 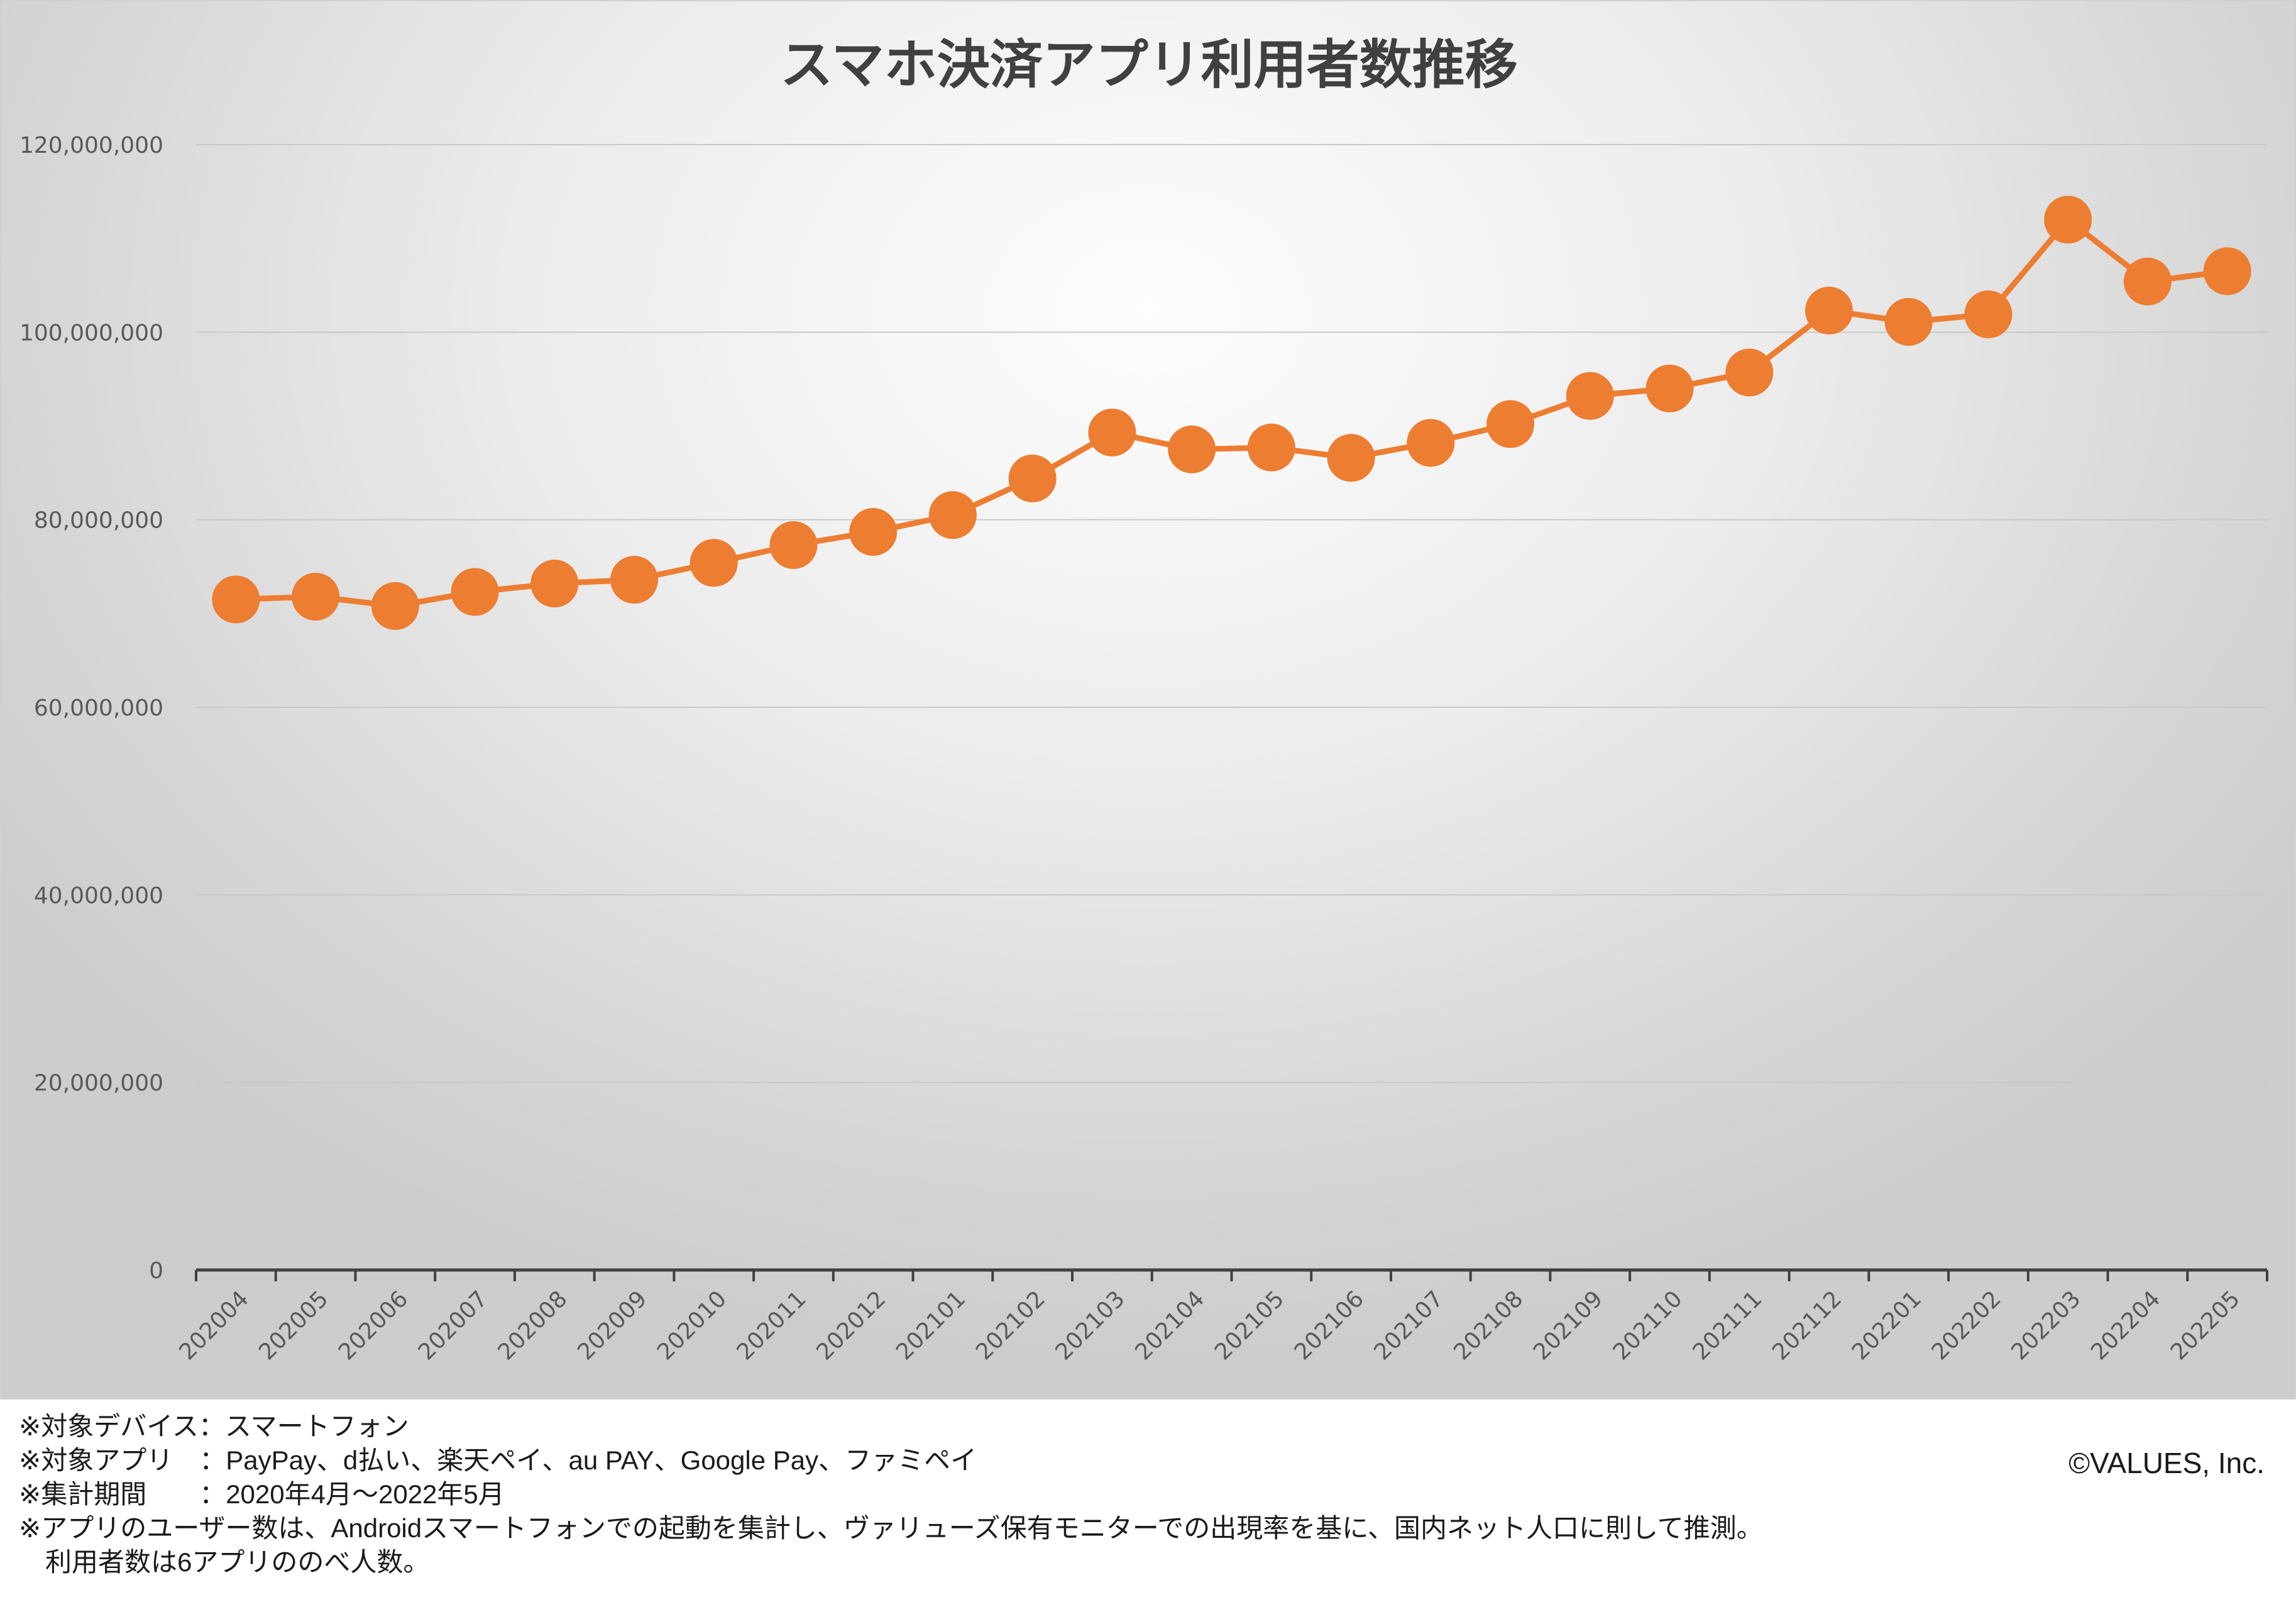 I want to click on note-total: 利用者数は6アプリののべ人数。, so click(x=224, y=1562).